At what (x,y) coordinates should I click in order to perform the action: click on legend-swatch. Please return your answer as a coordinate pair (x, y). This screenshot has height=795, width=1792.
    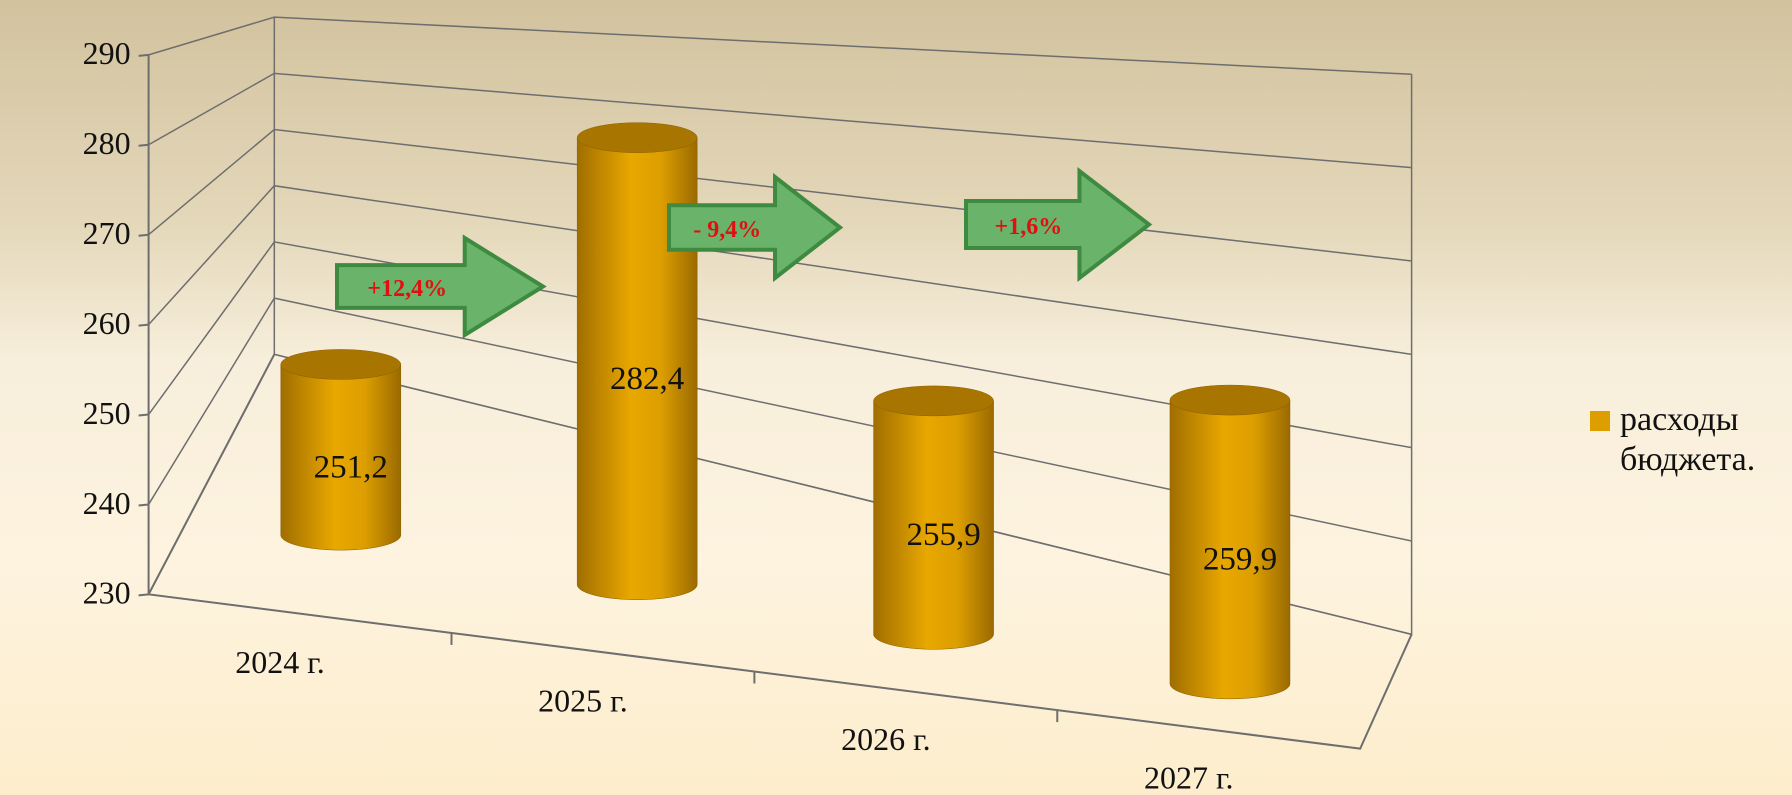
    Looking at the image, I should click on (1600, 421).